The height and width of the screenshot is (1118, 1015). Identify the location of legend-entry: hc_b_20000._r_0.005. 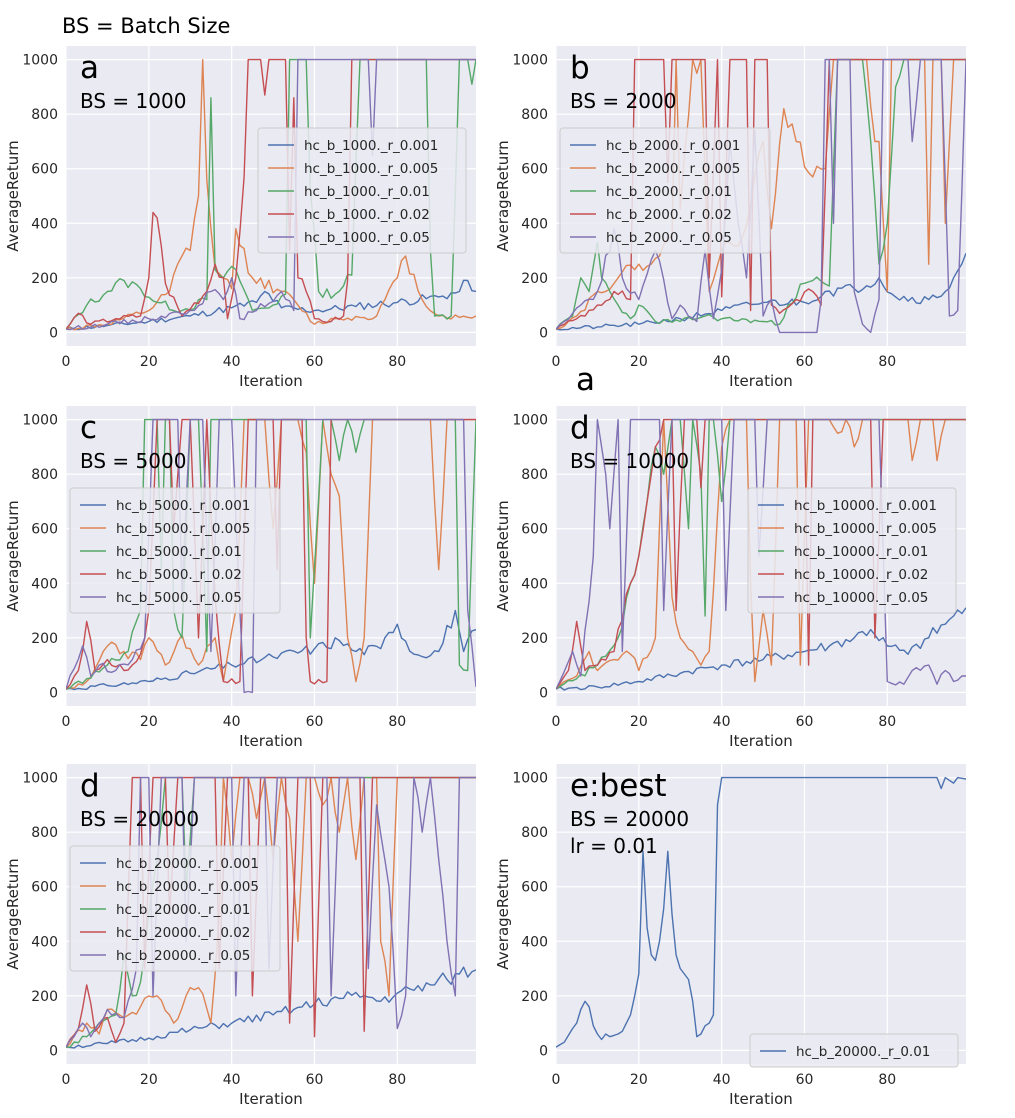
(187, 887).